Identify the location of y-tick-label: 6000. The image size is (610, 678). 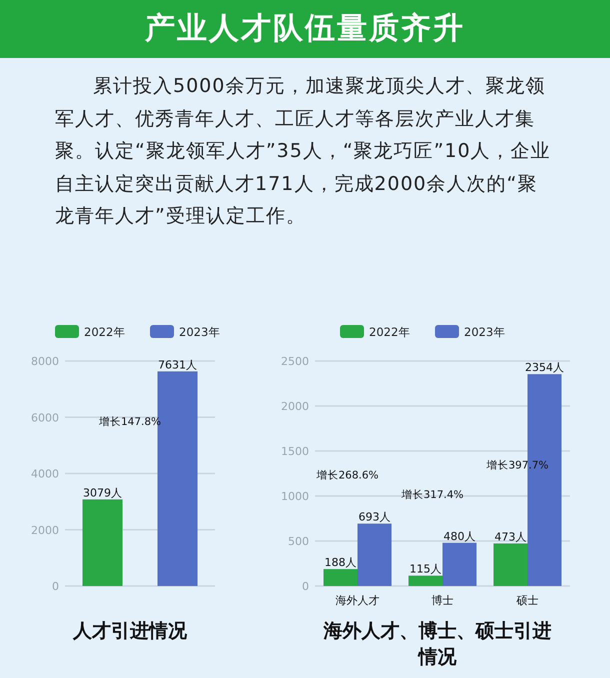
(45, 417).